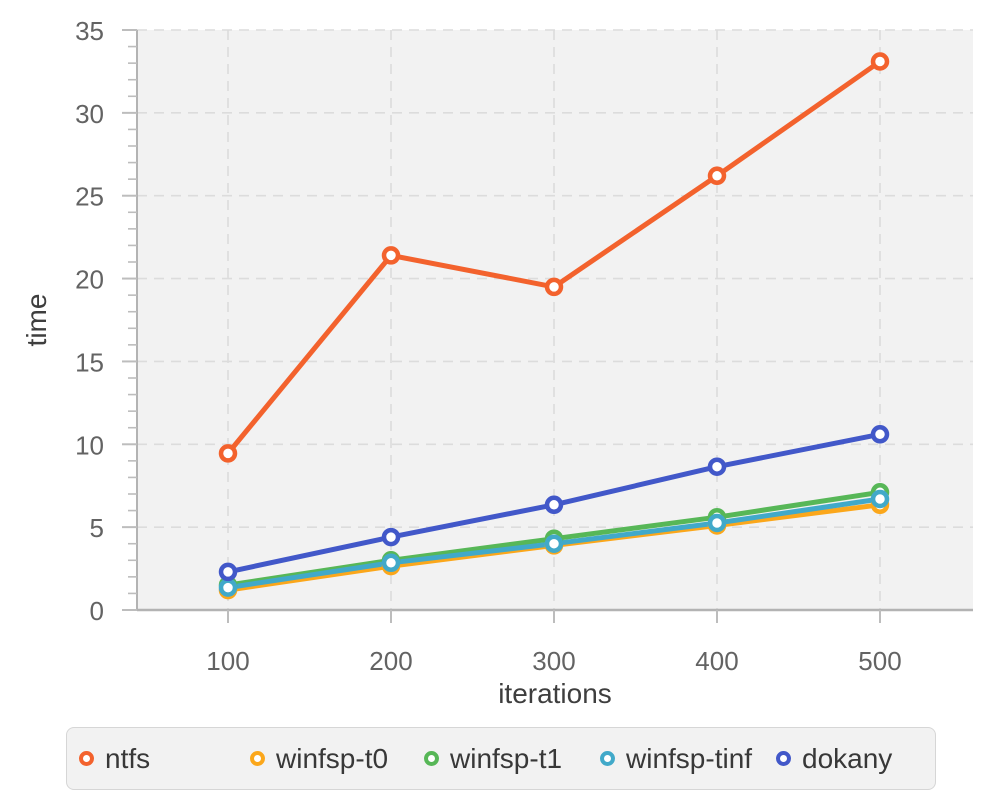  Describe the element at coordinates (879, 661) in the screenshot. I see `x-tick-label: 500` at that location.